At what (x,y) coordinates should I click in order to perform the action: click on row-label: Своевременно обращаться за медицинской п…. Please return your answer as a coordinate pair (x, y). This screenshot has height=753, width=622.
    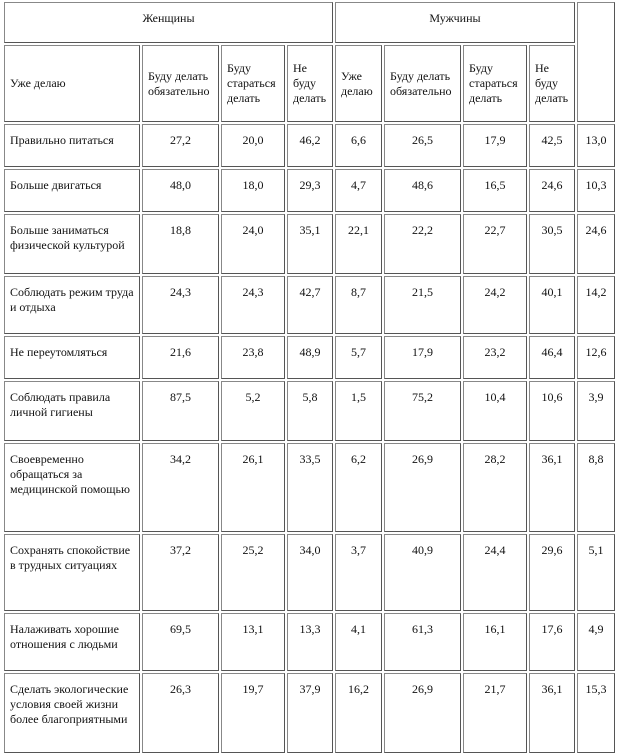
    Looking at the image, I should click on (72, 487).